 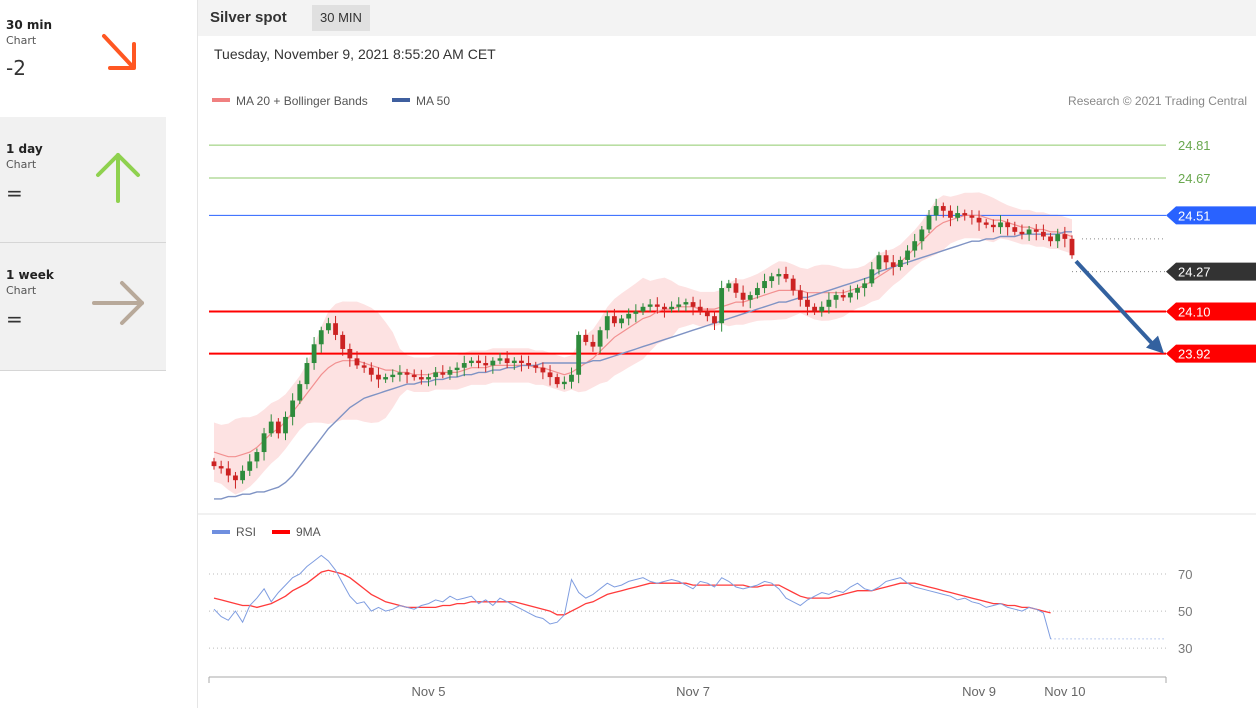 What do you see at coordinates (1194, 354) in the screenshot?
I see `level-label-23.92: 23.92` at bounding box center [1194, 354].